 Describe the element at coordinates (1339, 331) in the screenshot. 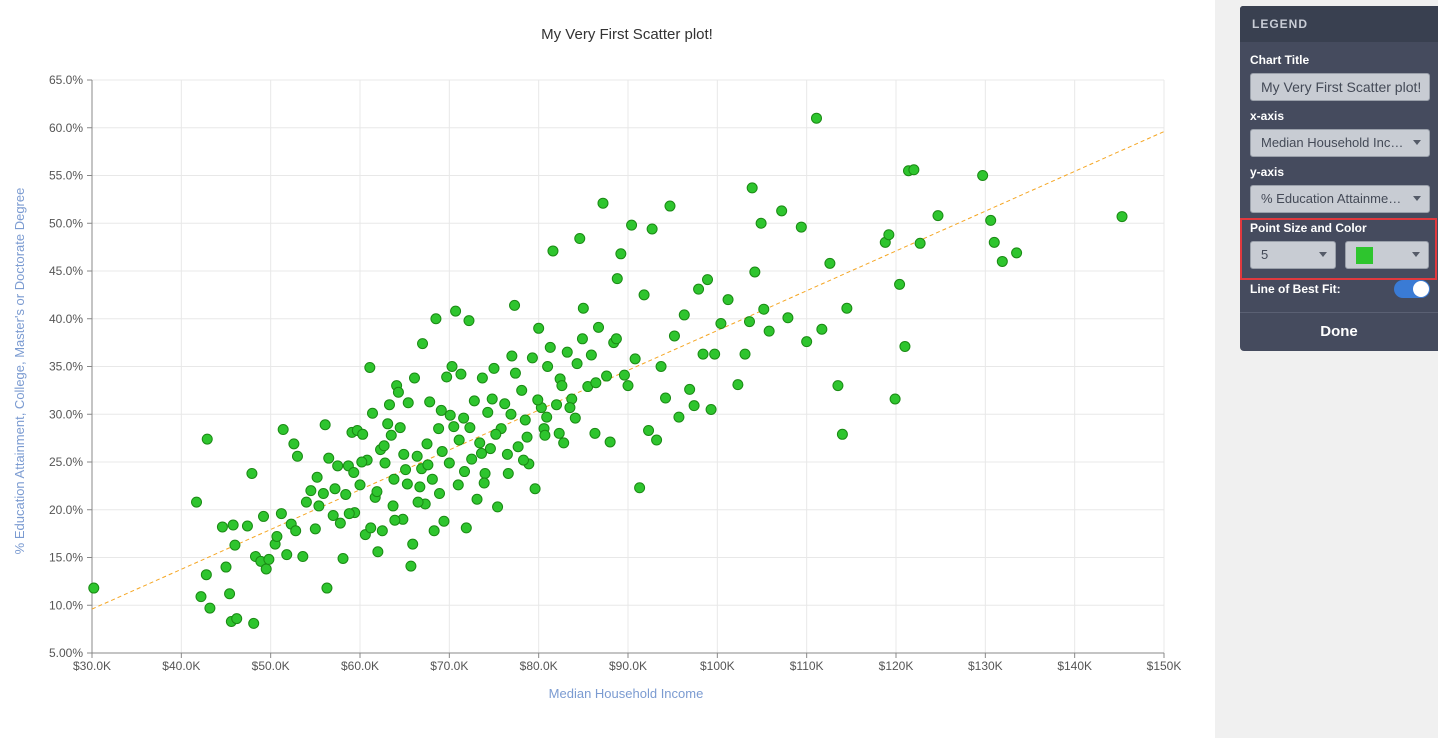

I see `done-button: Done` at that location.